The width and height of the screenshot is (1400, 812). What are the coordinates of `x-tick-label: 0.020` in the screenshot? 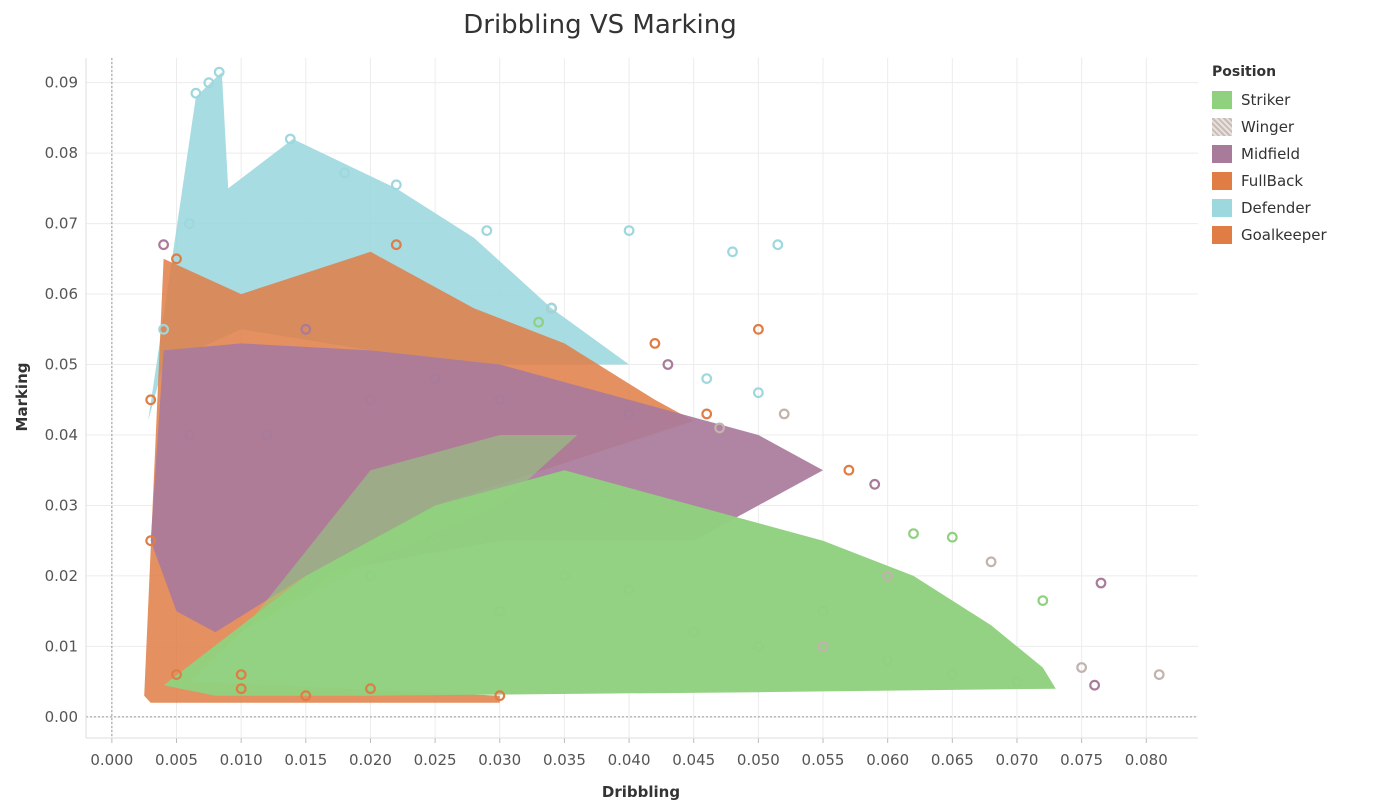 It's located at (370, 760).